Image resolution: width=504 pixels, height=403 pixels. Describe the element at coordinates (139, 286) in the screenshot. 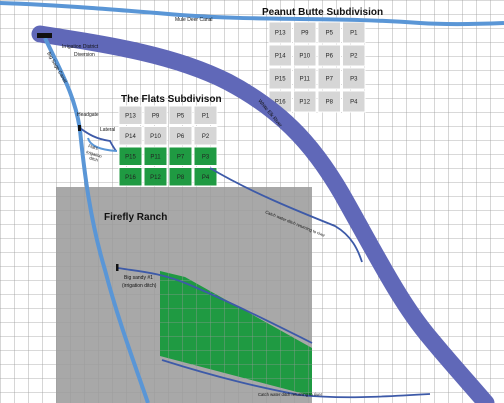

I see `big-sandy-label-2: (irrigation ditch)` at that location.